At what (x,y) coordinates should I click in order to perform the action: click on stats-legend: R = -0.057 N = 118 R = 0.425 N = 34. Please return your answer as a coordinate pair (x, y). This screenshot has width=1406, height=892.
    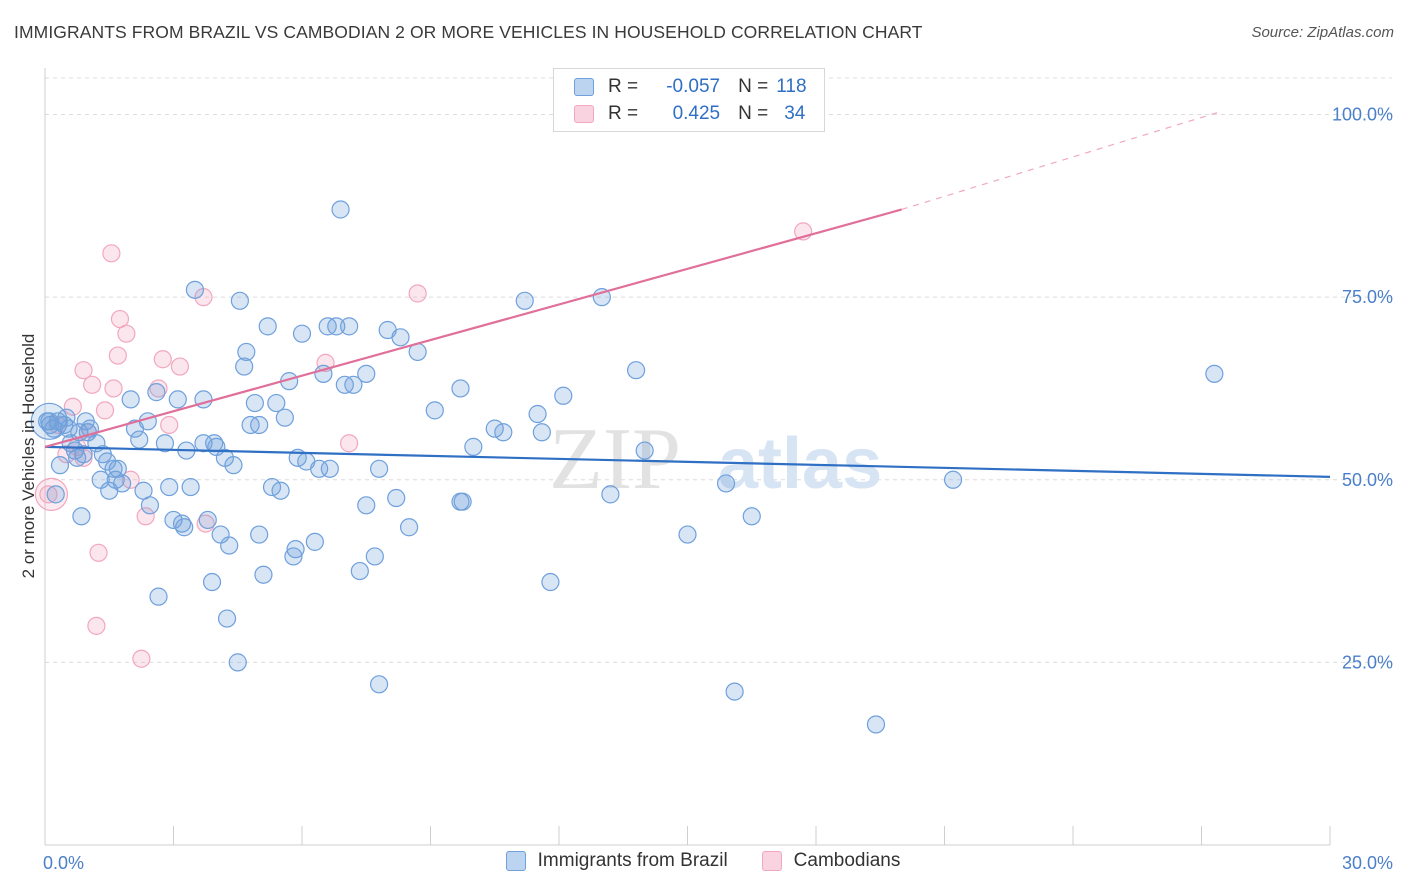
    Looking at the image, I should click on (689, 100).